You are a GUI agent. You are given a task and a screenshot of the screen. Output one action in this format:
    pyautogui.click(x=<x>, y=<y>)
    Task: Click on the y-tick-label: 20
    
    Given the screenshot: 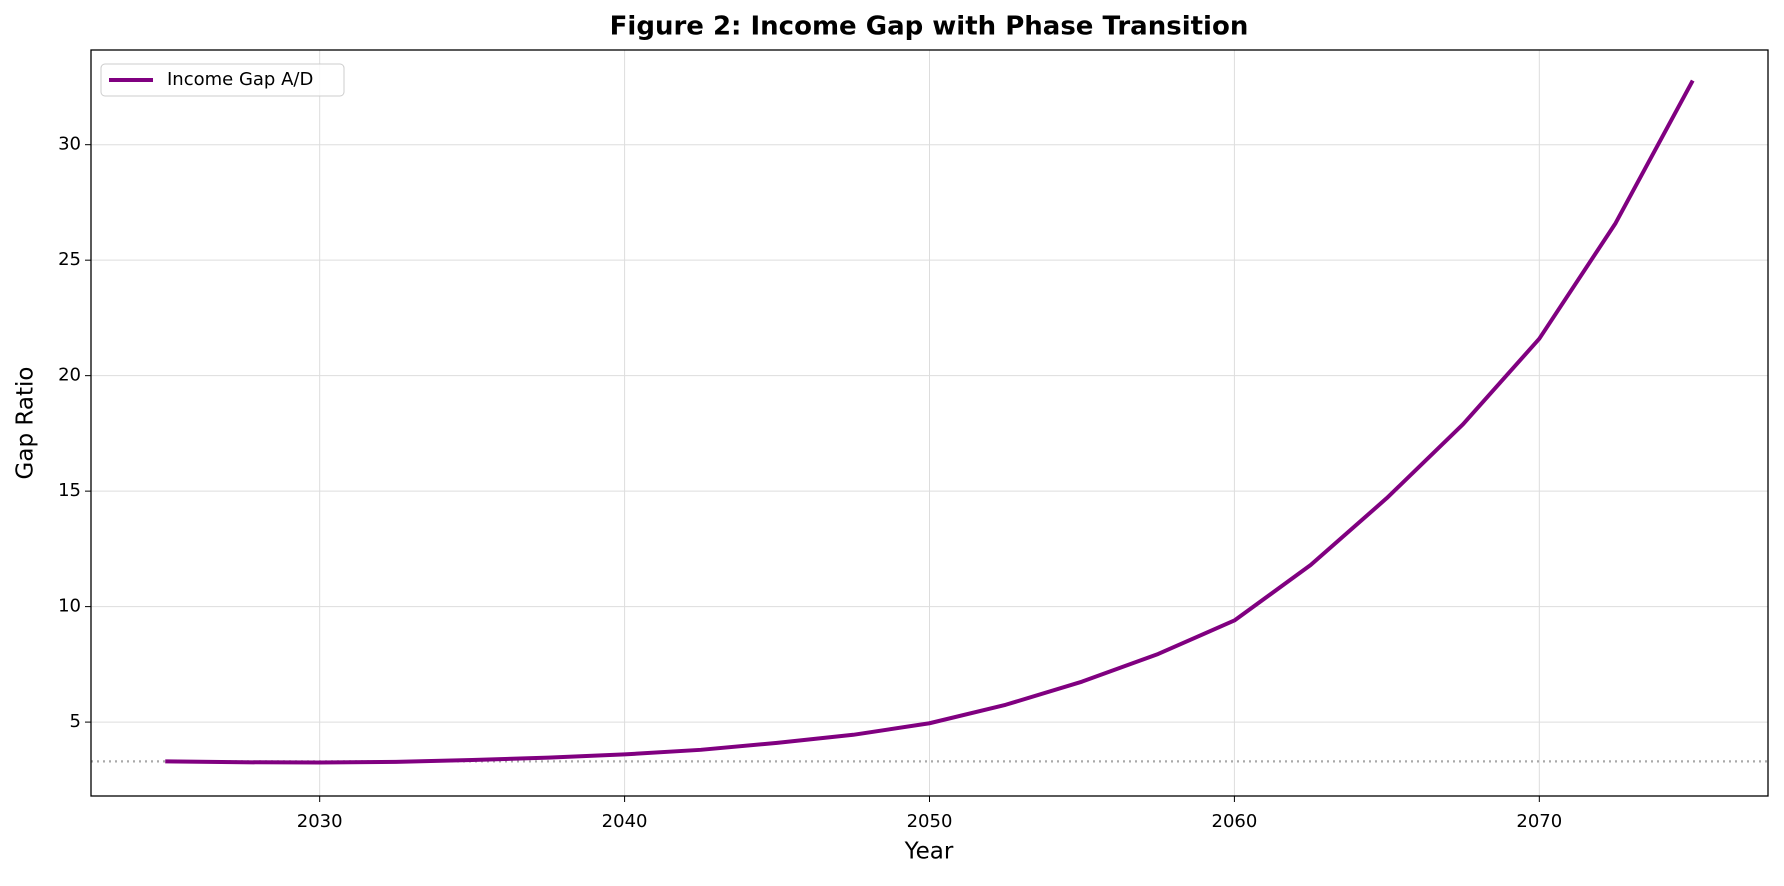 What is the action you would take?
    pyautogui.click(x=69, y=375)
    